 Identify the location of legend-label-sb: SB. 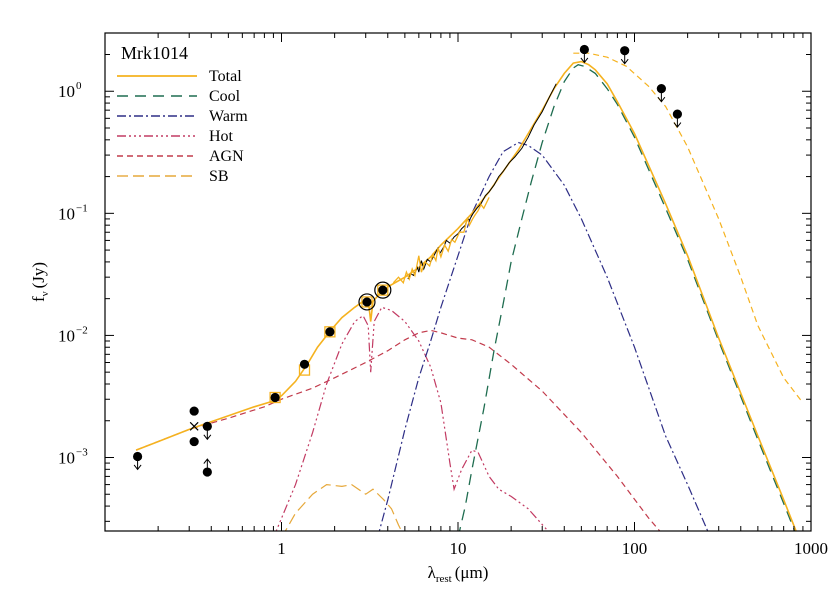
(219, 176).